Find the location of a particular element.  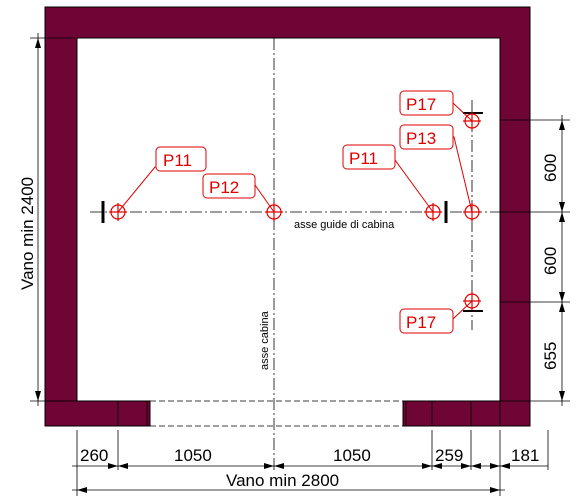

tag-p12: P12 is located at coordinates (238, 193).